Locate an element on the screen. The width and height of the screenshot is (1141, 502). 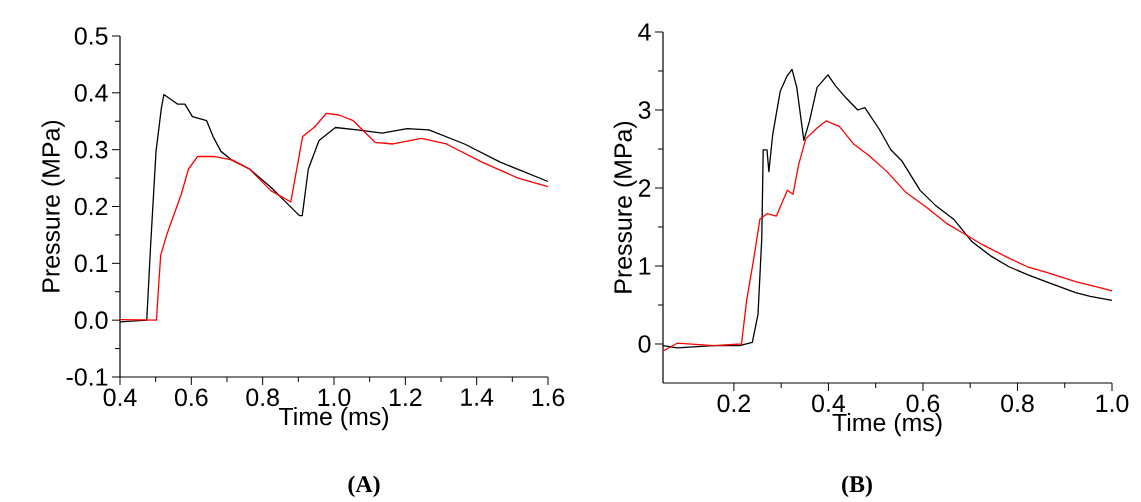
y-tick-label: 1 is located at coordinates (645, 266).